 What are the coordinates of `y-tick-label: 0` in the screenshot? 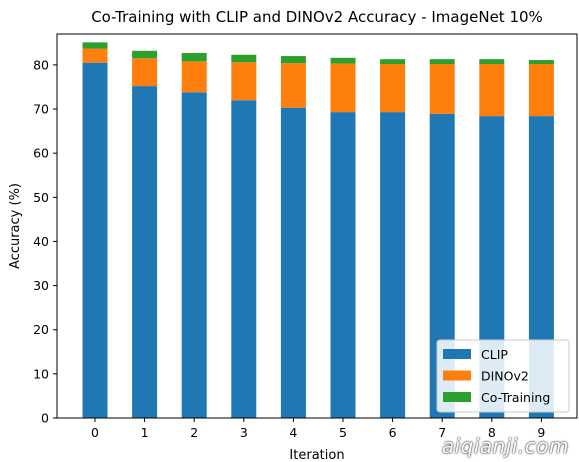 It's located at (45, 418).